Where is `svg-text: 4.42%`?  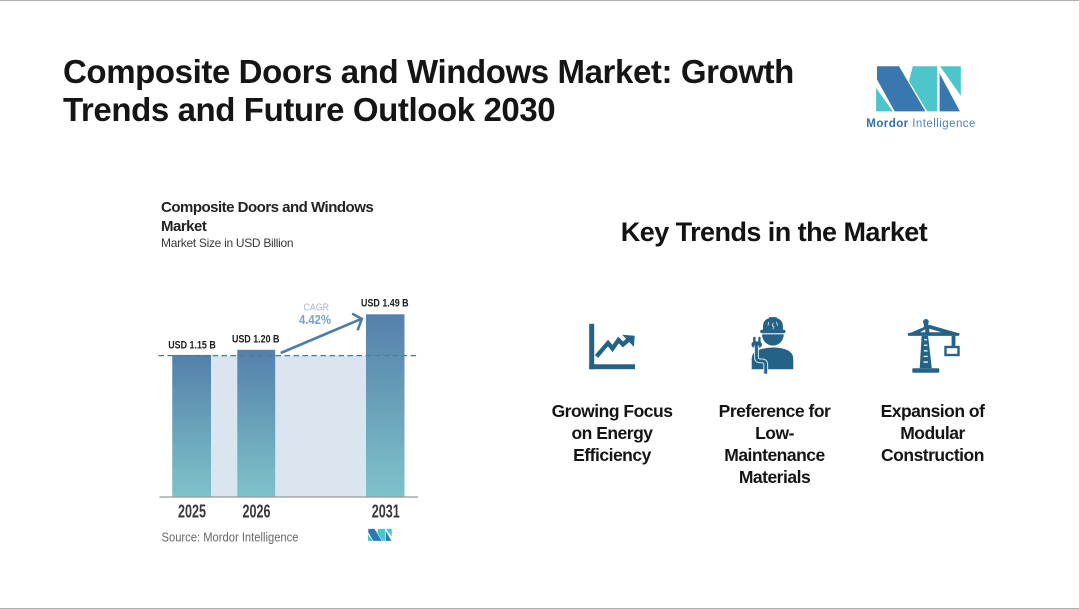
svg-text: 4.42% is located at coordinates (315, 319).